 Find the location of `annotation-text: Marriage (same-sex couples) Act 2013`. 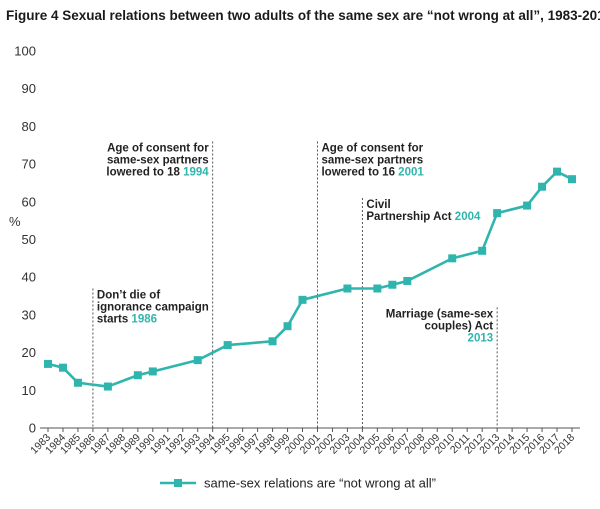

annotation-text: Marriage (same-sex couples) Act 2013 is located at coordinates (440, 326).